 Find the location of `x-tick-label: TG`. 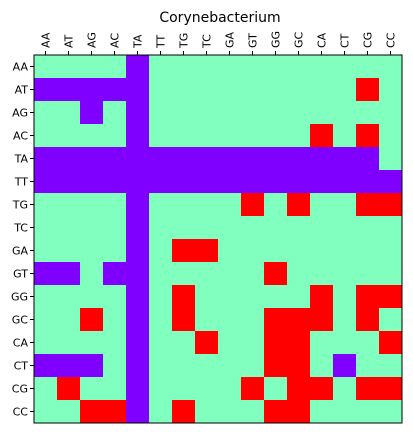

x-tick-label: TG is located at coordinates (184, 41).